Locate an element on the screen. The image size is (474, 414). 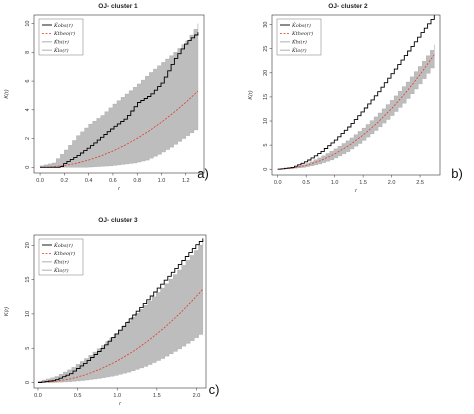
y-tick-label: 8 is located at coordinates (28, 52).